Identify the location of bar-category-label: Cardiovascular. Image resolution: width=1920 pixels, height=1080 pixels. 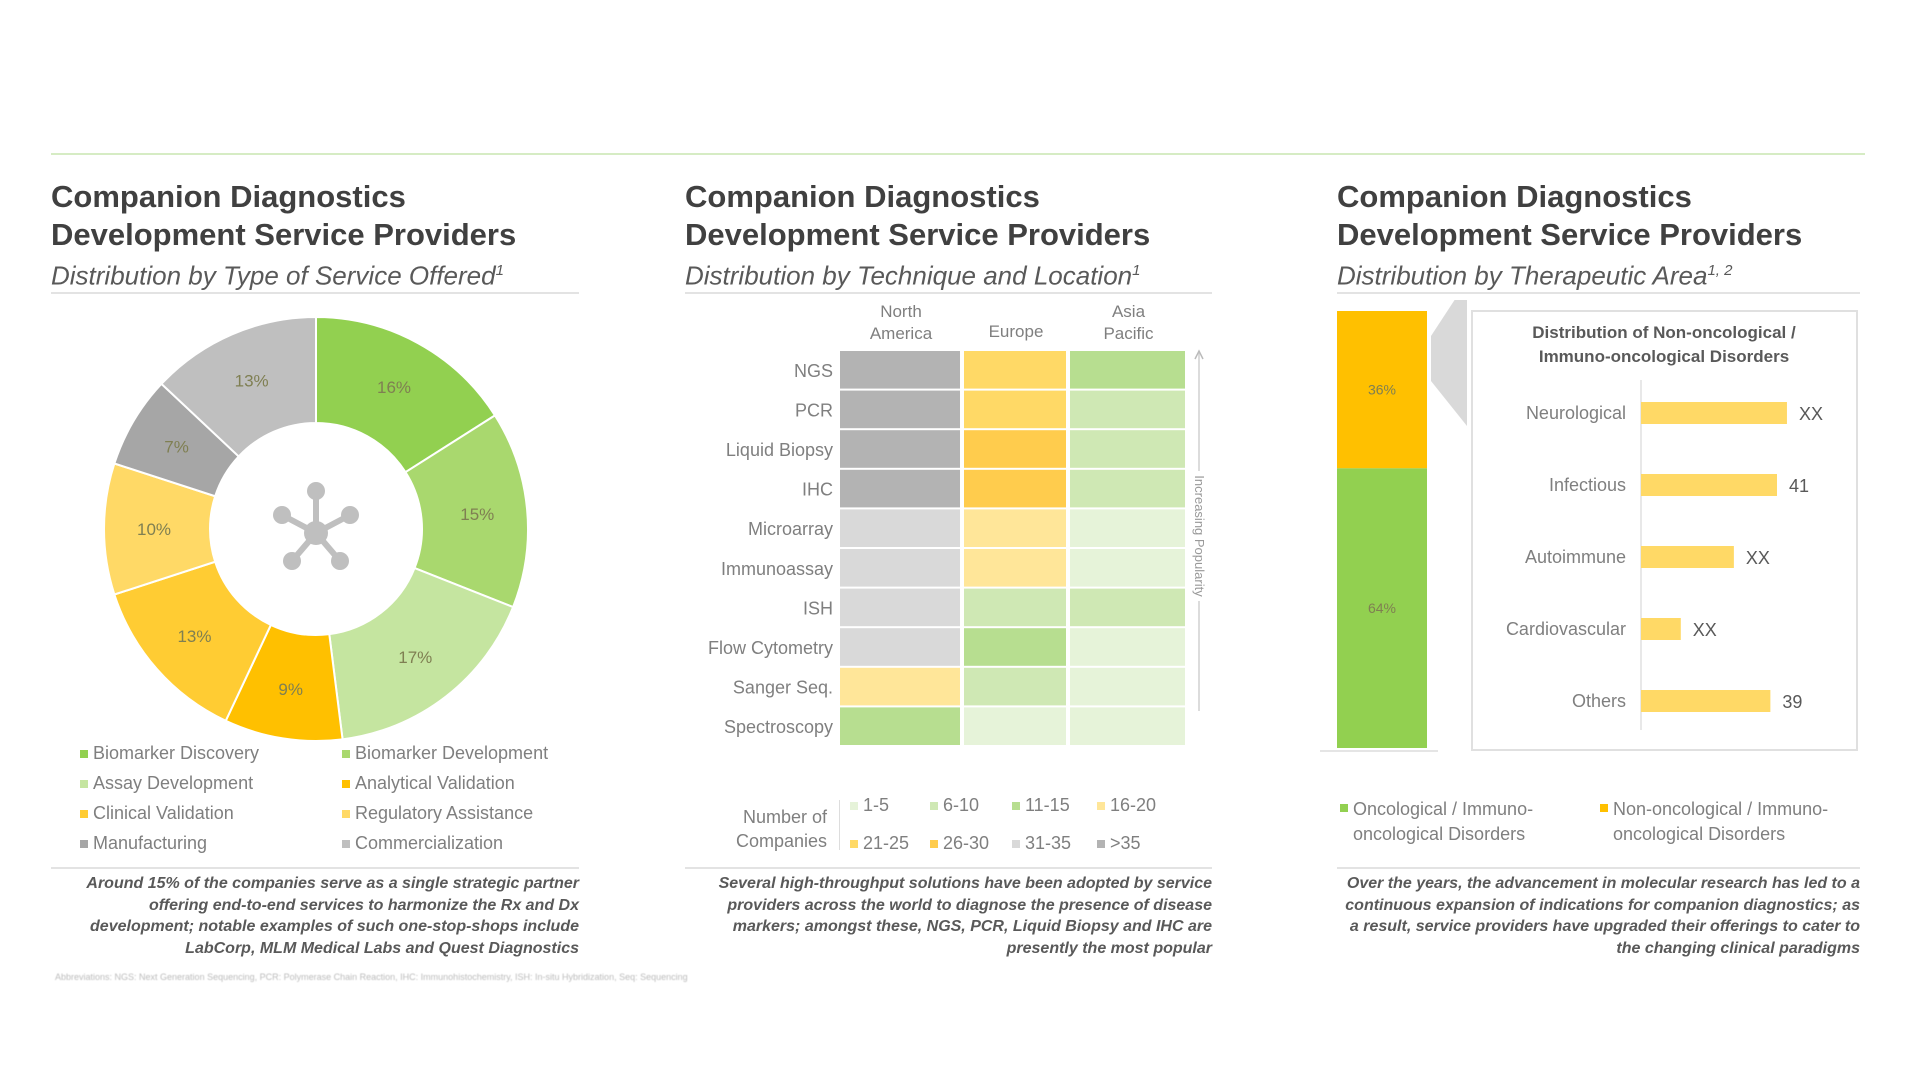
(1566, 629).